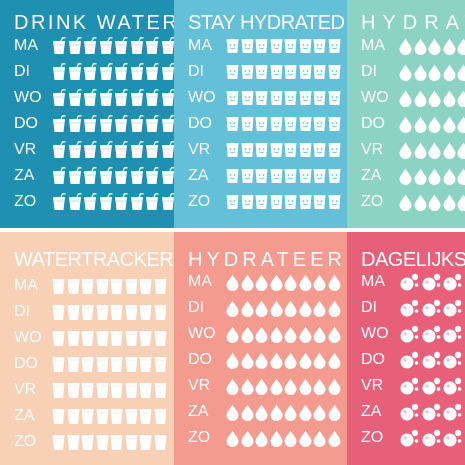 The width and height of the screenshot is (465, 465). What do you see at coordinates (369, 71) in the screenshot?
I see `day-label: DI` at bounding box center [369, 71].